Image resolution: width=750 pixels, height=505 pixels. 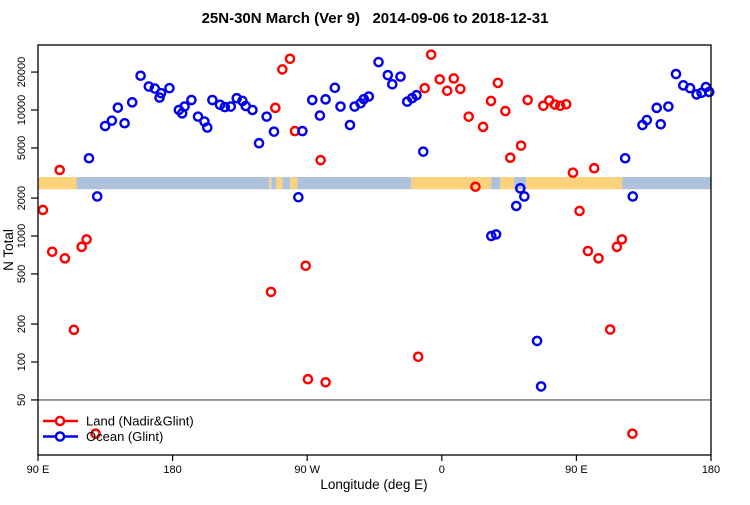 What do you see at coordinates (22, 324) in the screenshot?
I see `y-tick-label: 200` at bounding box center [22, 324].